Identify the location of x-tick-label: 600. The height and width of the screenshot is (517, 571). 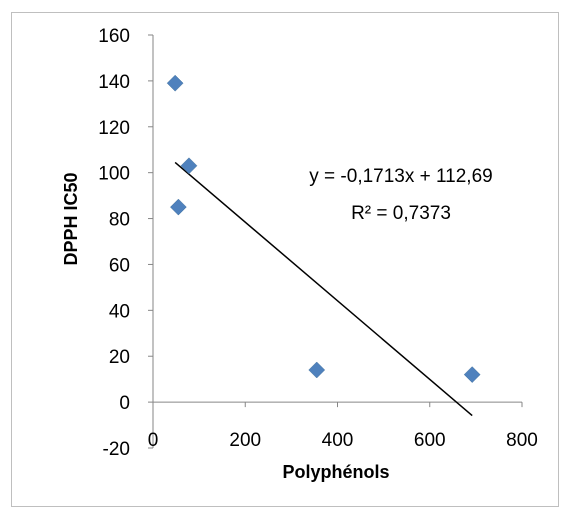
(430, 440).